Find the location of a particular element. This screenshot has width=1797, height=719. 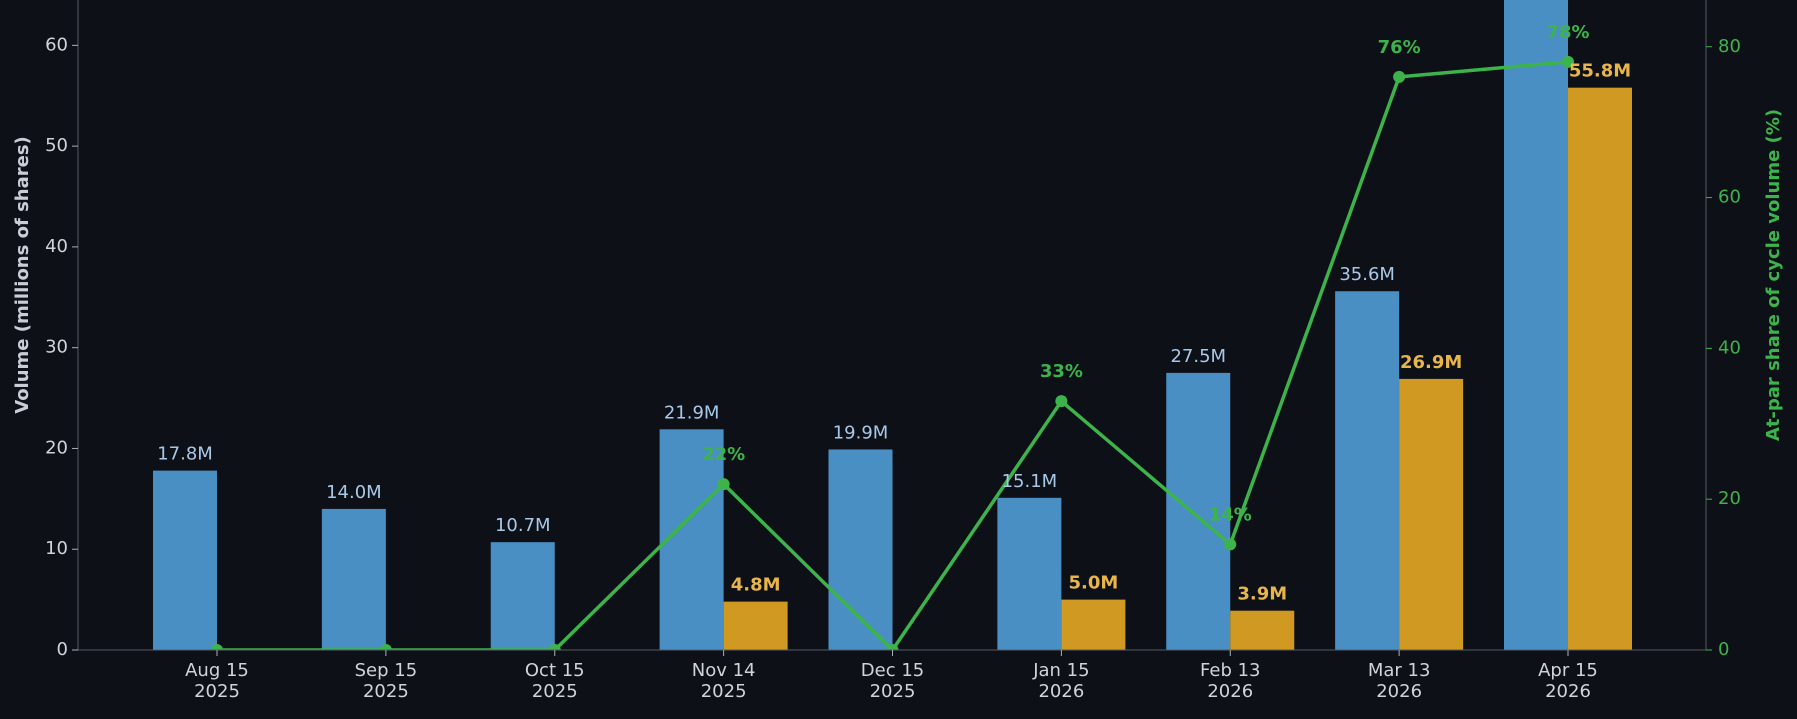

x-tick-label: Aug 15 2025 is located at coordinates (217, 681).